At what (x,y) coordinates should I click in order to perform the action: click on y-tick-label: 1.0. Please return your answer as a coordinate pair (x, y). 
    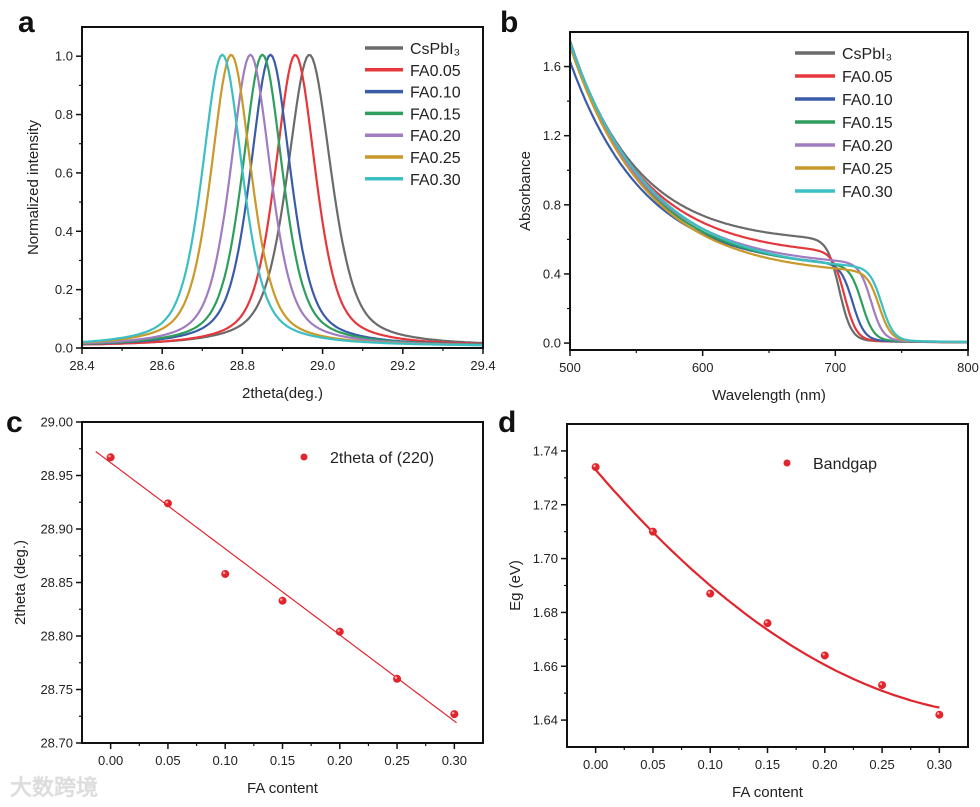
    Looking at the image, I should click on (64, 56).